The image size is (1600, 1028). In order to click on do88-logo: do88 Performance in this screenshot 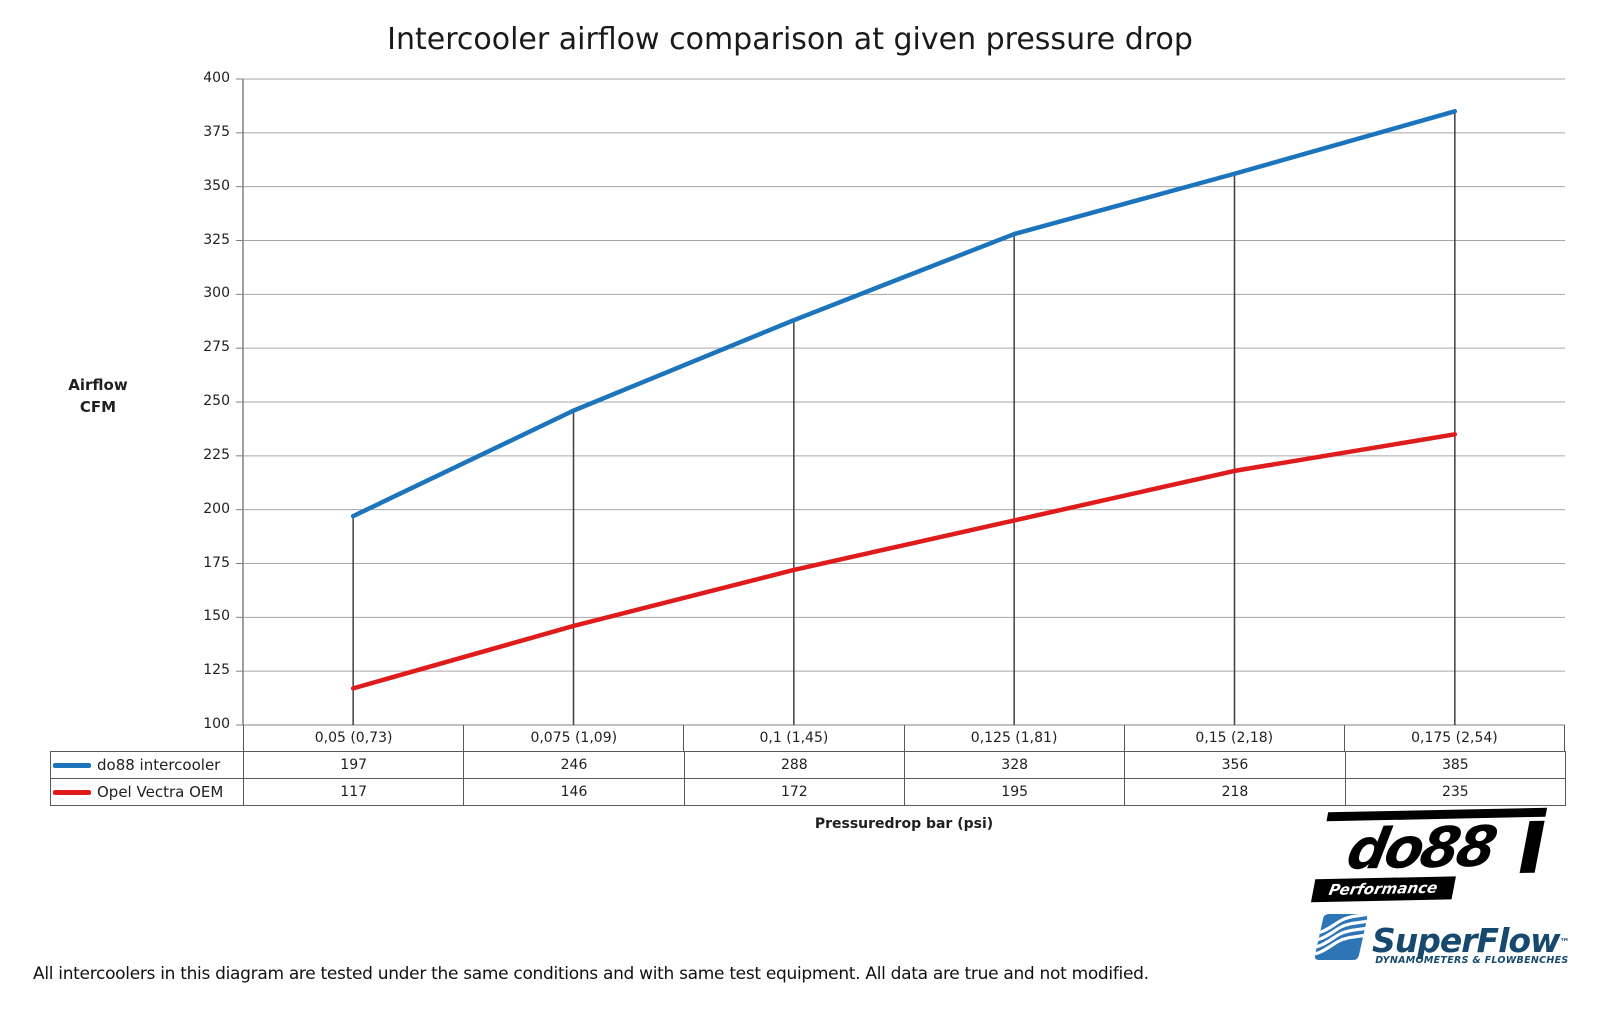, I will do `click(1429, 855)`.